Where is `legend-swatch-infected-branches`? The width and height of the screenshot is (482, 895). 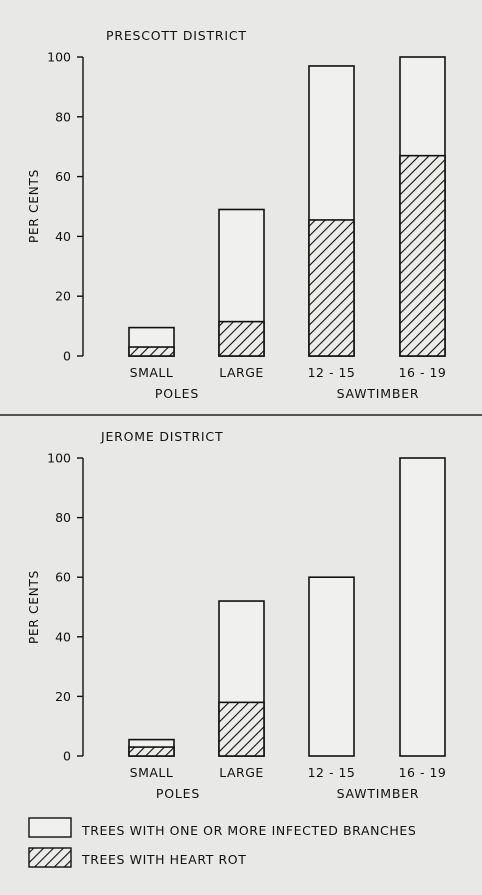 legend-swatch-infected-branches is located at coordinates (50, 827).